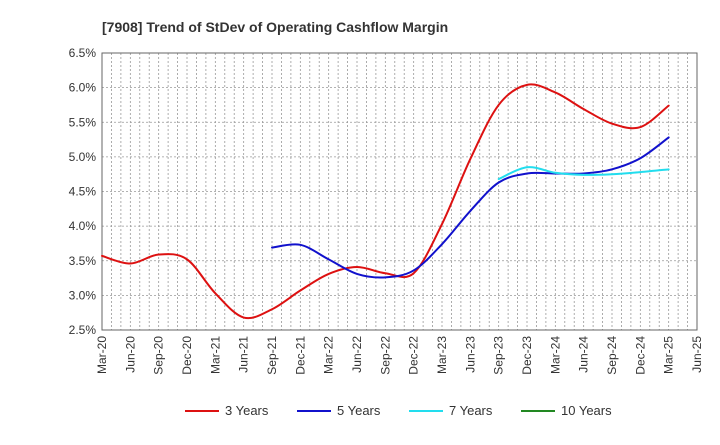 The width and height of the screenshot is (720, 445). I want to click on y-tick-label: 6.0%, so click(83, 88).